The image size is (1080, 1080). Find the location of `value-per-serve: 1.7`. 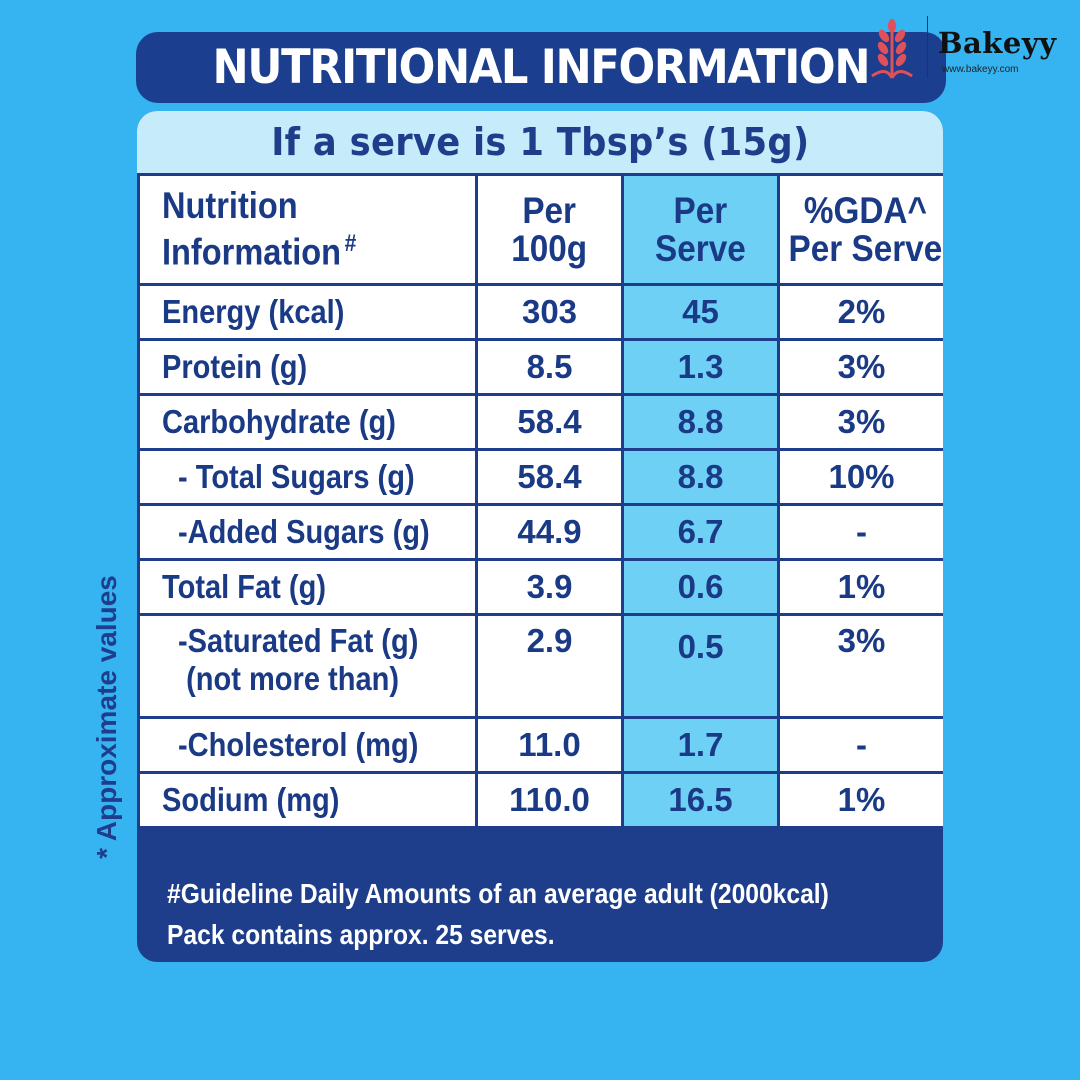

value-per-serve: 1.7 is located at coordinates (700, 745).